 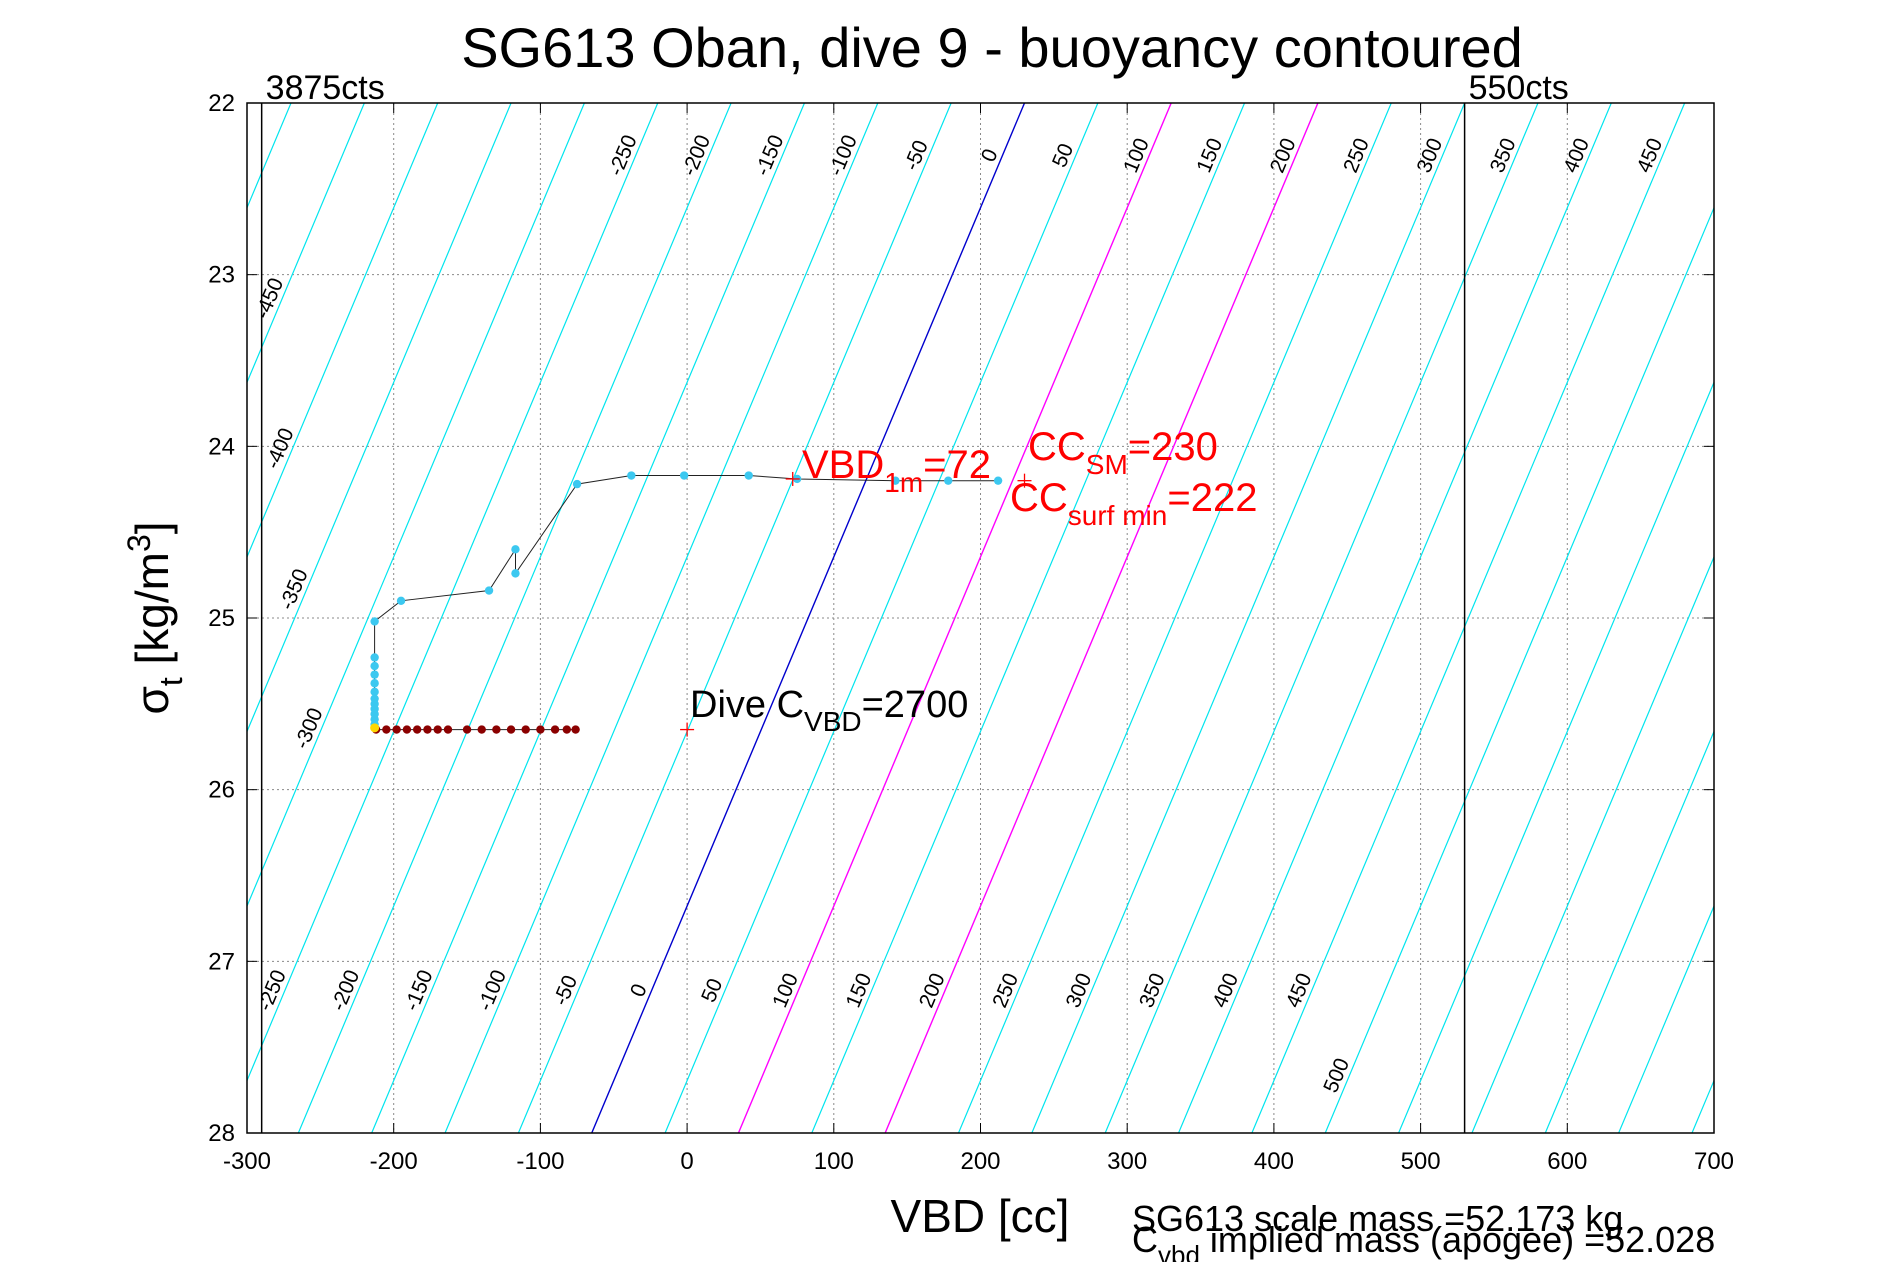 What do you see at coordinates (1145, 1239) in the screenshot?
I see `footer-implied-mass-main: C` at bounding box center [1145, 1239].